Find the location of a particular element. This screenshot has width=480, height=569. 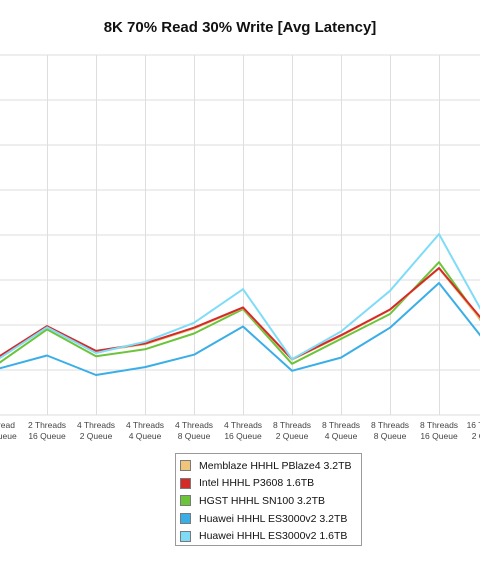

legend-label: Intel HHHL P3608 1.6TB is located at coordinates (257, 483).